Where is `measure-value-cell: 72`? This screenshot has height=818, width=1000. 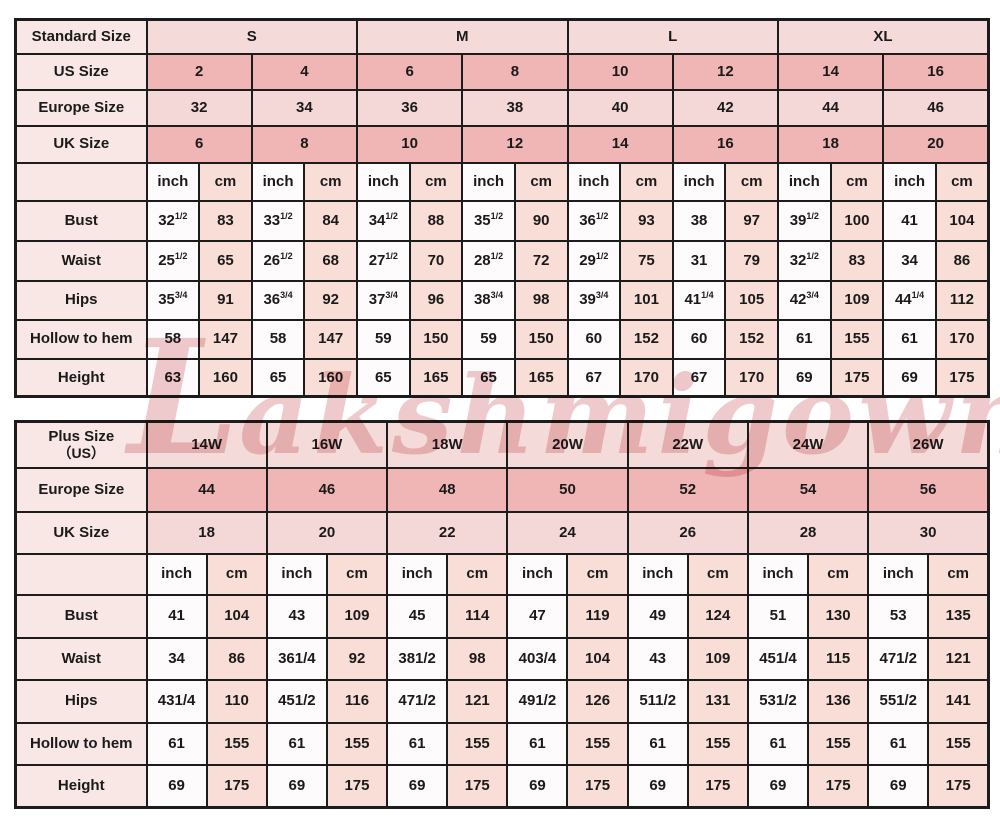
measure-value-cell: 72 is located at coordinates (541, 260).